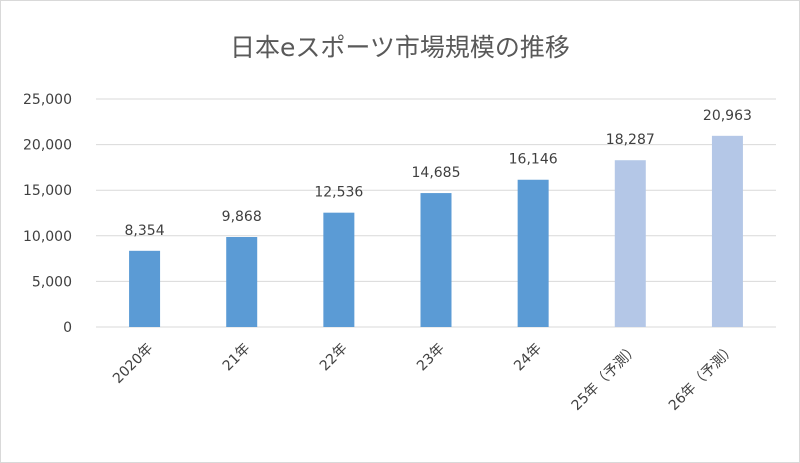  What do you see at coordinates (431, 358) in the screenshot?
I see `x-tick-label: 23年` at bounding box center [431, 358].